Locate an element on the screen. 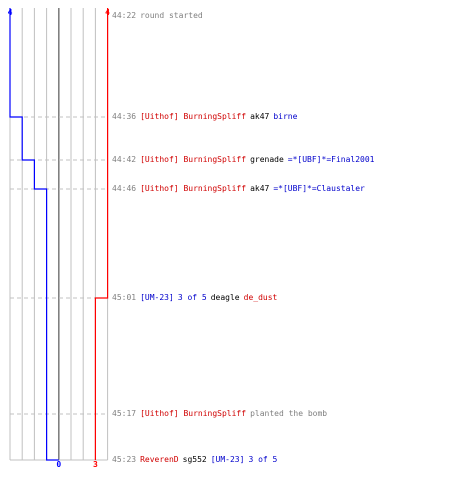 The height and width of the screenshot is (500, 450). event-text: deagle is located at coordinates (225, 297).